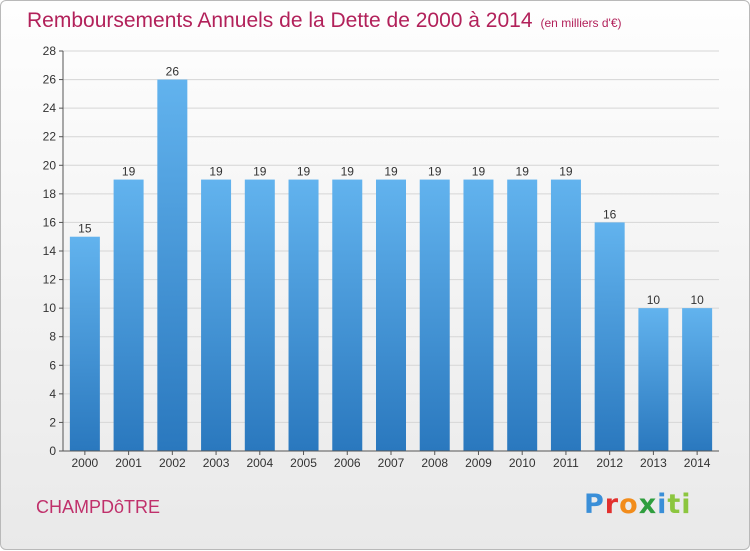 The image size is (750, 551). I want to click on x-tick-label: 2014, so click(697, 463).